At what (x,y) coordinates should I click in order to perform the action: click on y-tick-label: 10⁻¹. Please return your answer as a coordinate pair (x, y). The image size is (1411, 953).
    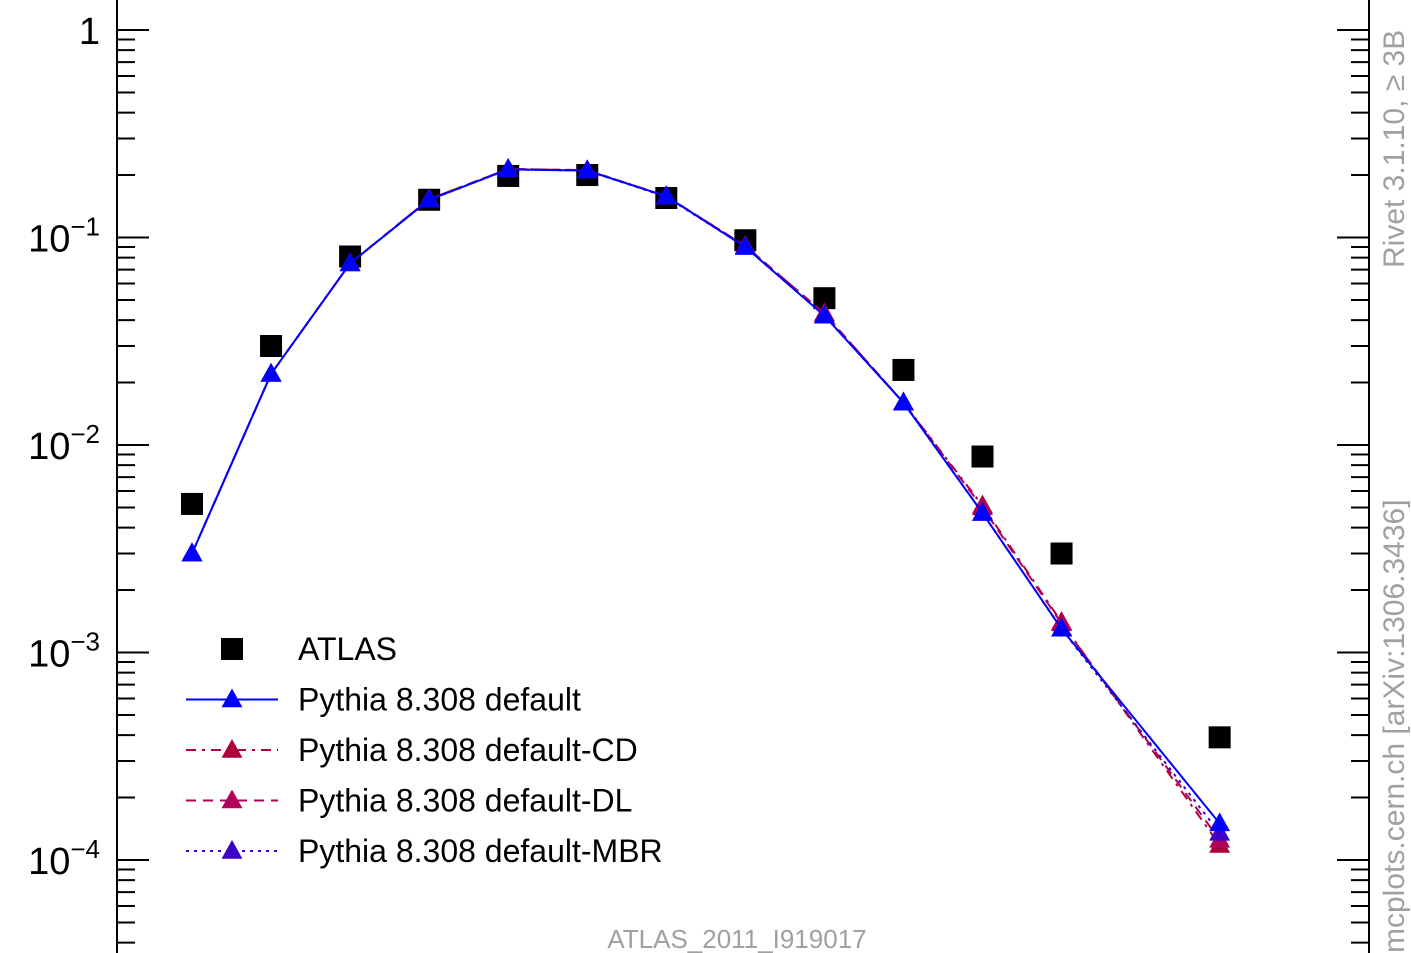
    Looking at the image, I should click on (64, 236).